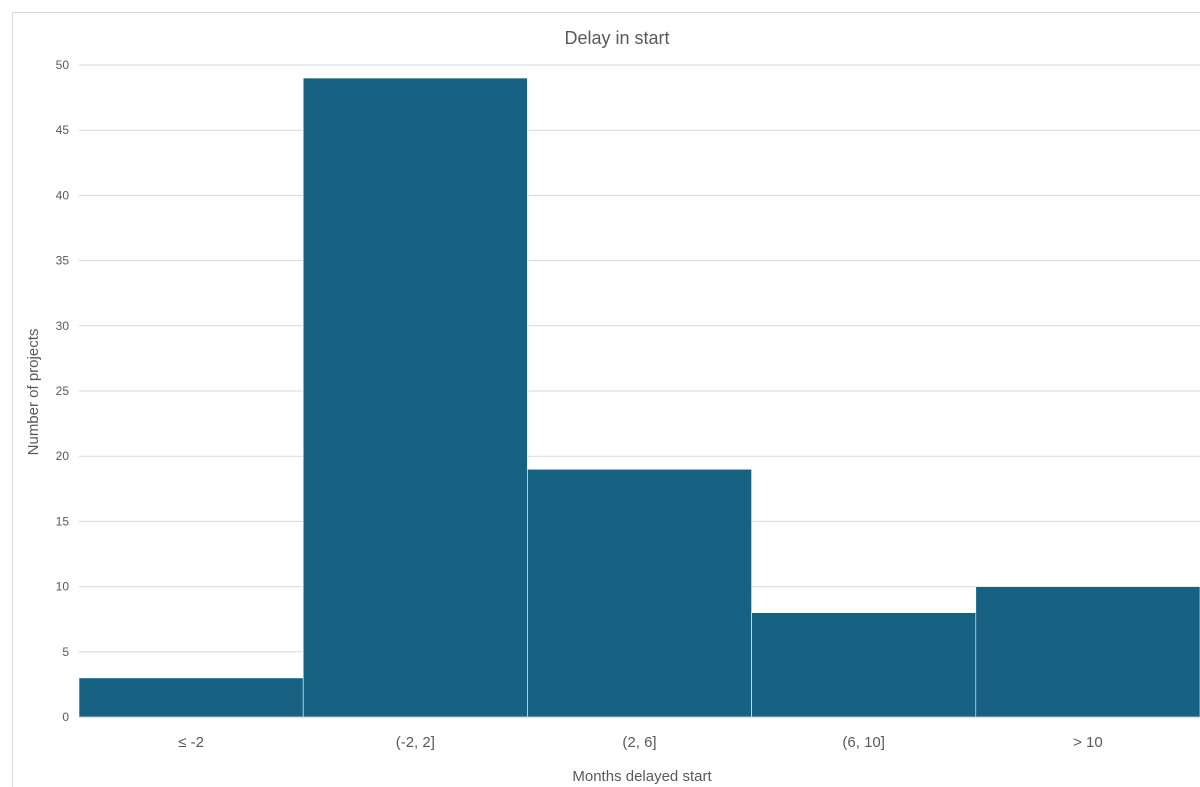 The width and height of the screenshot is (1200, 787). Describe the element at coordinates (63, 130) in the screenshot. I see `y-tick-label: 45` at that location.